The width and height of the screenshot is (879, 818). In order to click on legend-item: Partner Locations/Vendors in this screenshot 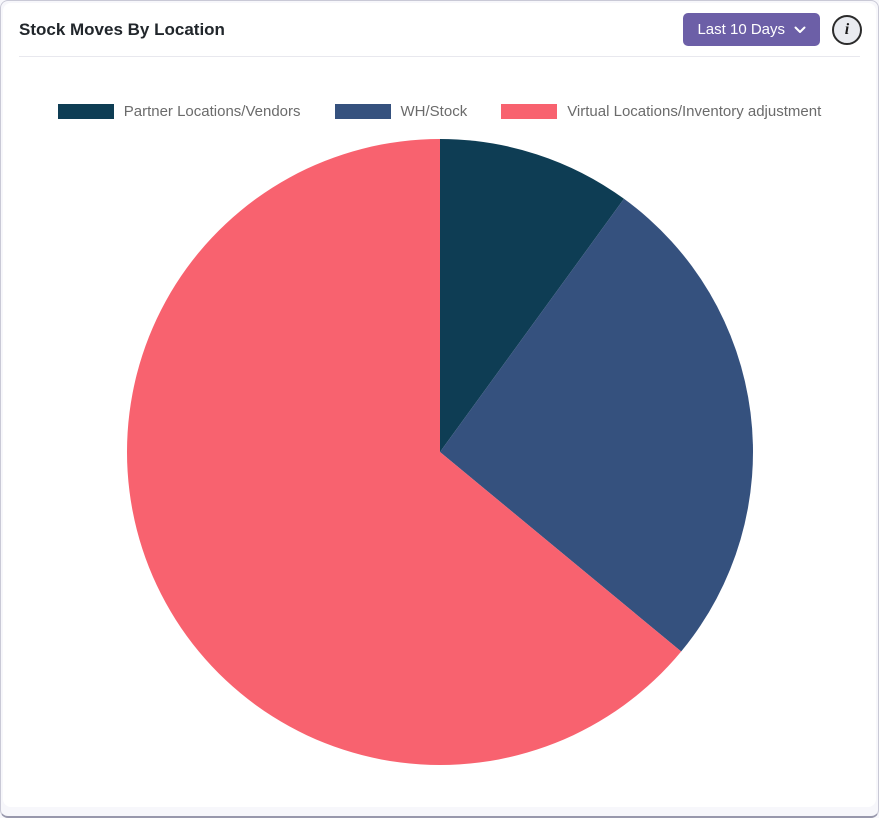, I will do `click(179, 111)`.